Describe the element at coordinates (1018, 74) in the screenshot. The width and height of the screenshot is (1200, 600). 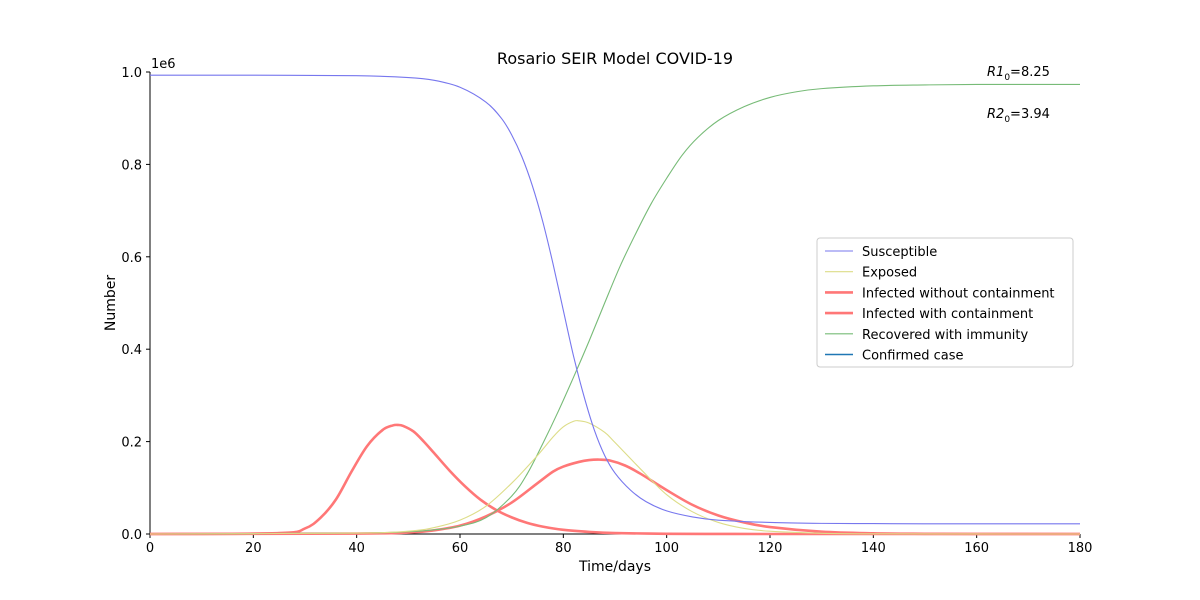
I see `r0-annotation: R10=8.25` at that location.